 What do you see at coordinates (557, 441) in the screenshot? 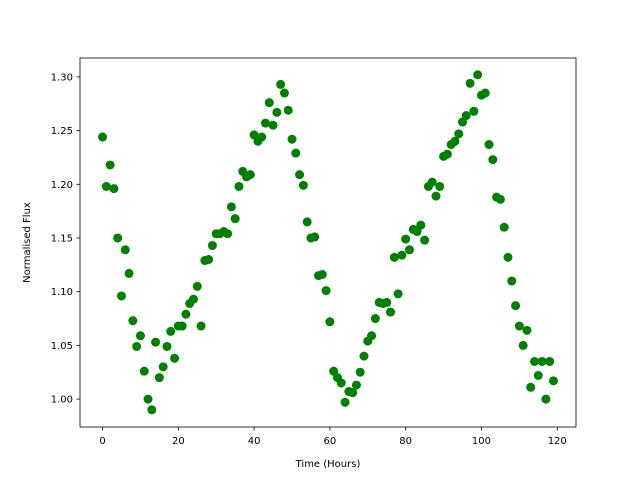
I see `x-tick-label: 120` at bounding box center [557, 441].